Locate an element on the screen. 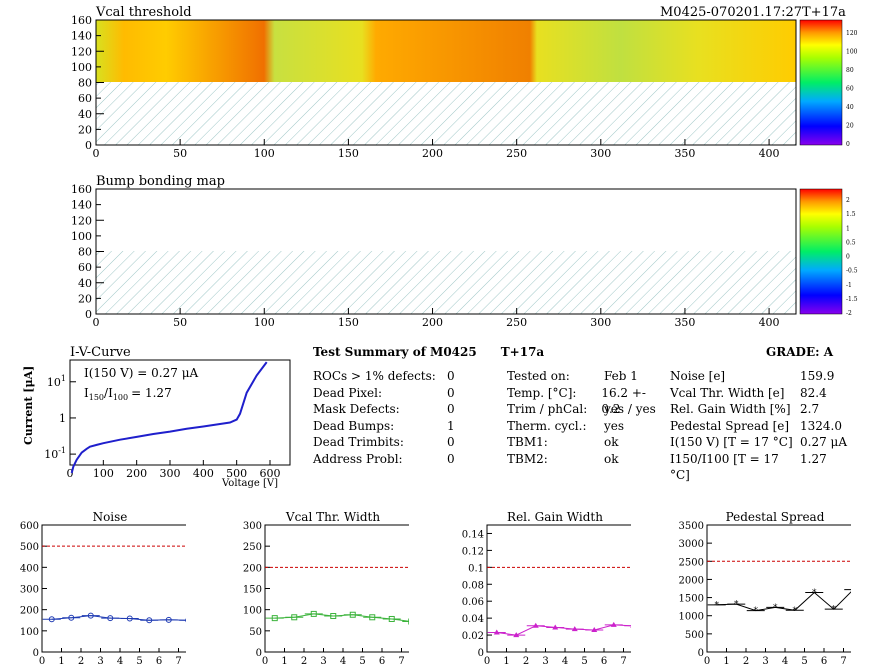 Image resolution: width=896 pixels, height=672 pixels. x-tick-label: 300 is located at coordinates (600, 153).